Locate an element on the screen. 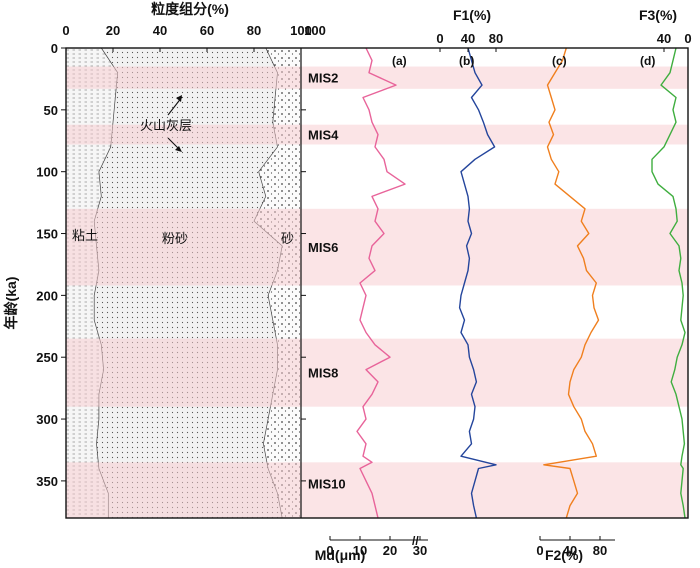  series-tick-label-2-1: 40 is located at coordinates (570, 550).